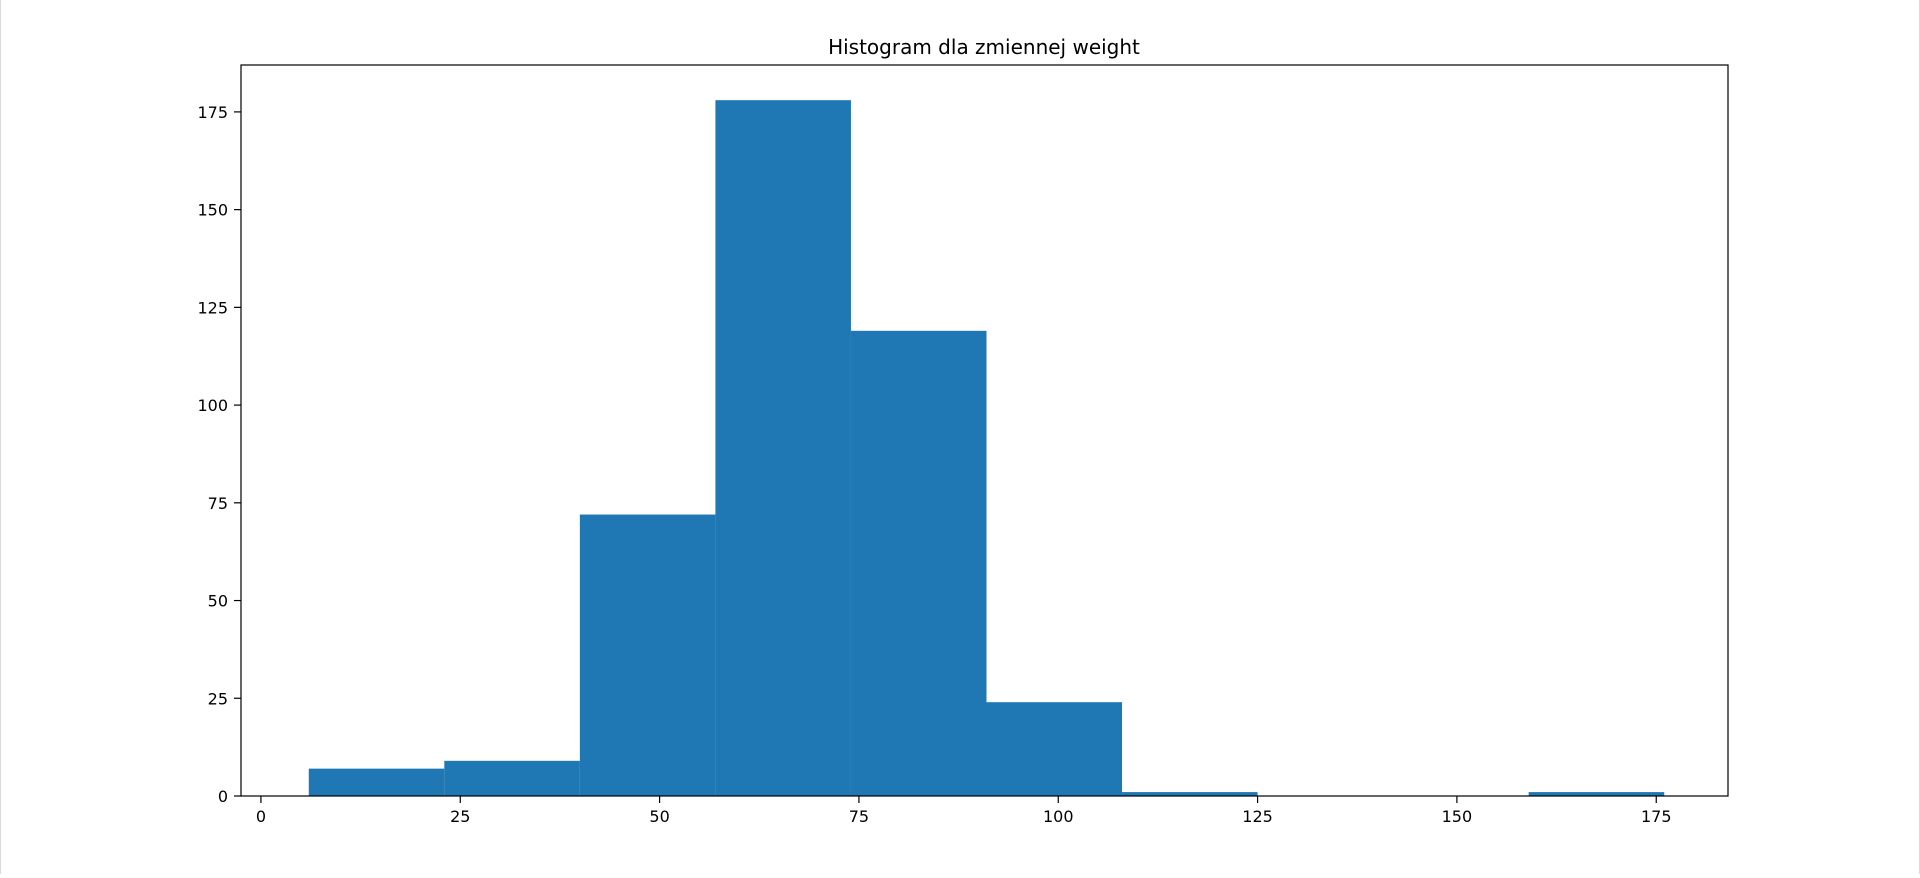 The image size is (1920, 878). What do you see at coordinates (218, 601) in the screenshot?
I see `y-tick-label: 50` at bounding box center [218, 601].